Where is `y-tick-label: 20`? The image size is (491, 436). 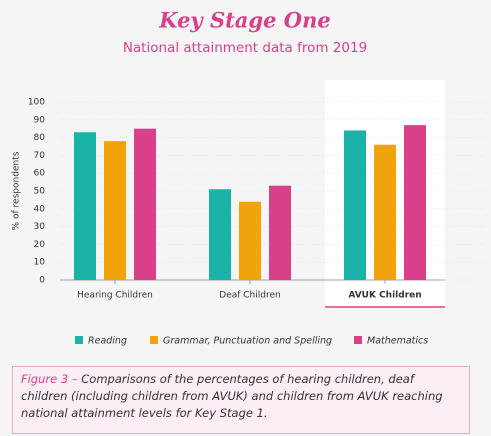 y-tick-label: 20 is located at coordinates (40, 245).